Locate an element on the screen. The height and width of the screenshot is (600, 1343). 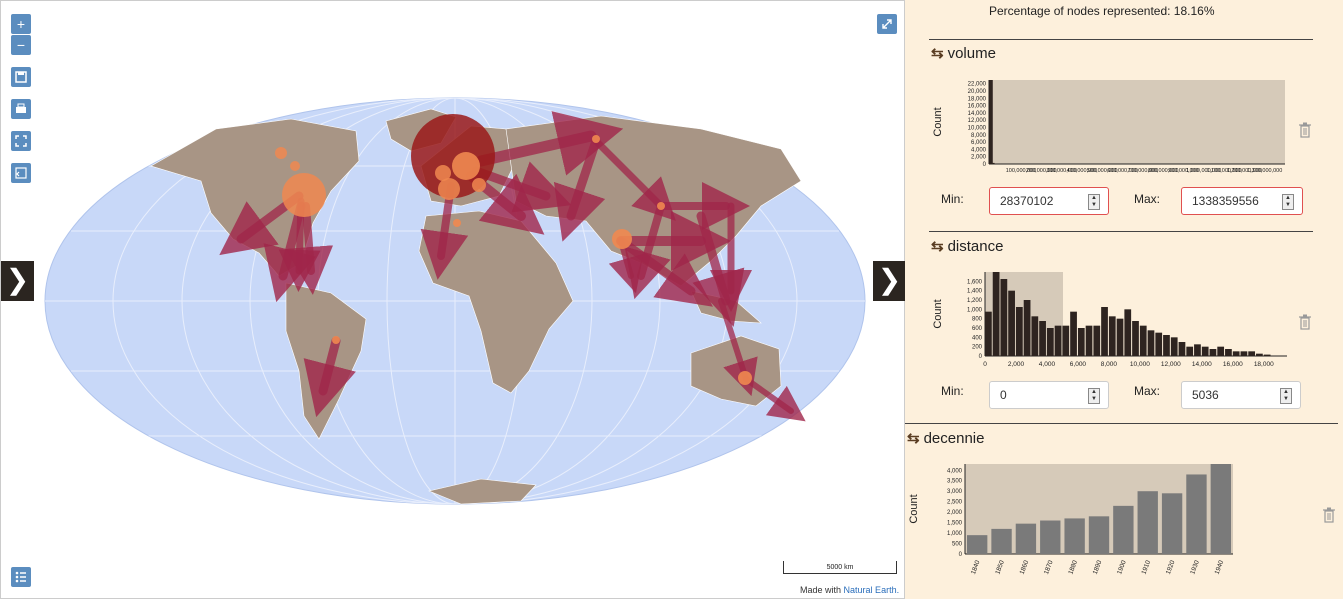
y-tick-label: 1,500 is located at coordinates (955, 524).